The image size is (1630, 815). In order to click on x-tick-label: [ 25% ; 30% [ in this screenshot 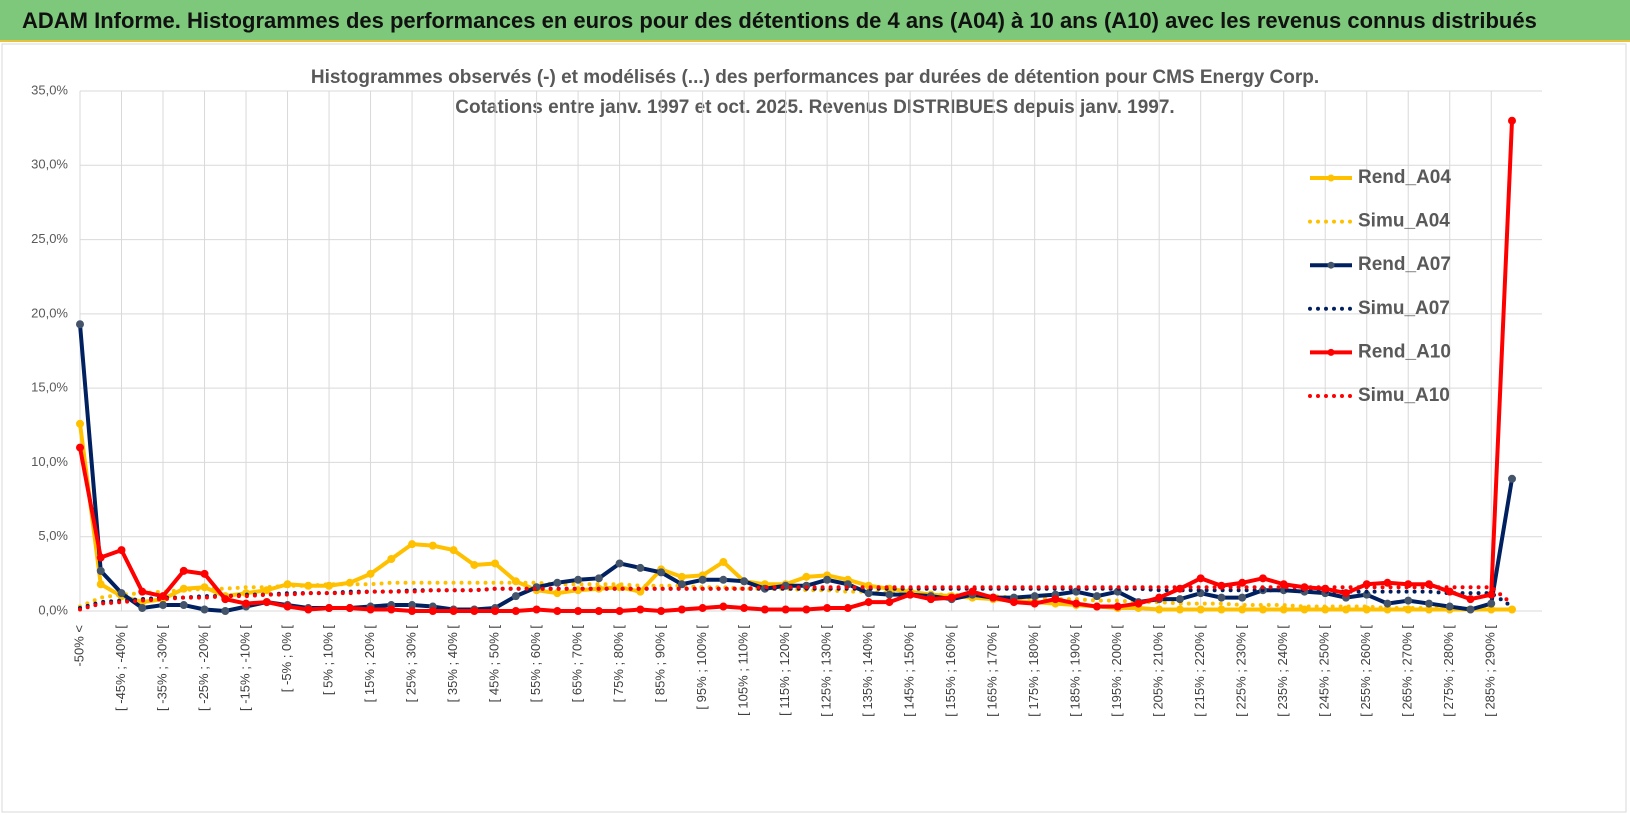, I will do `click(410, 664)`.